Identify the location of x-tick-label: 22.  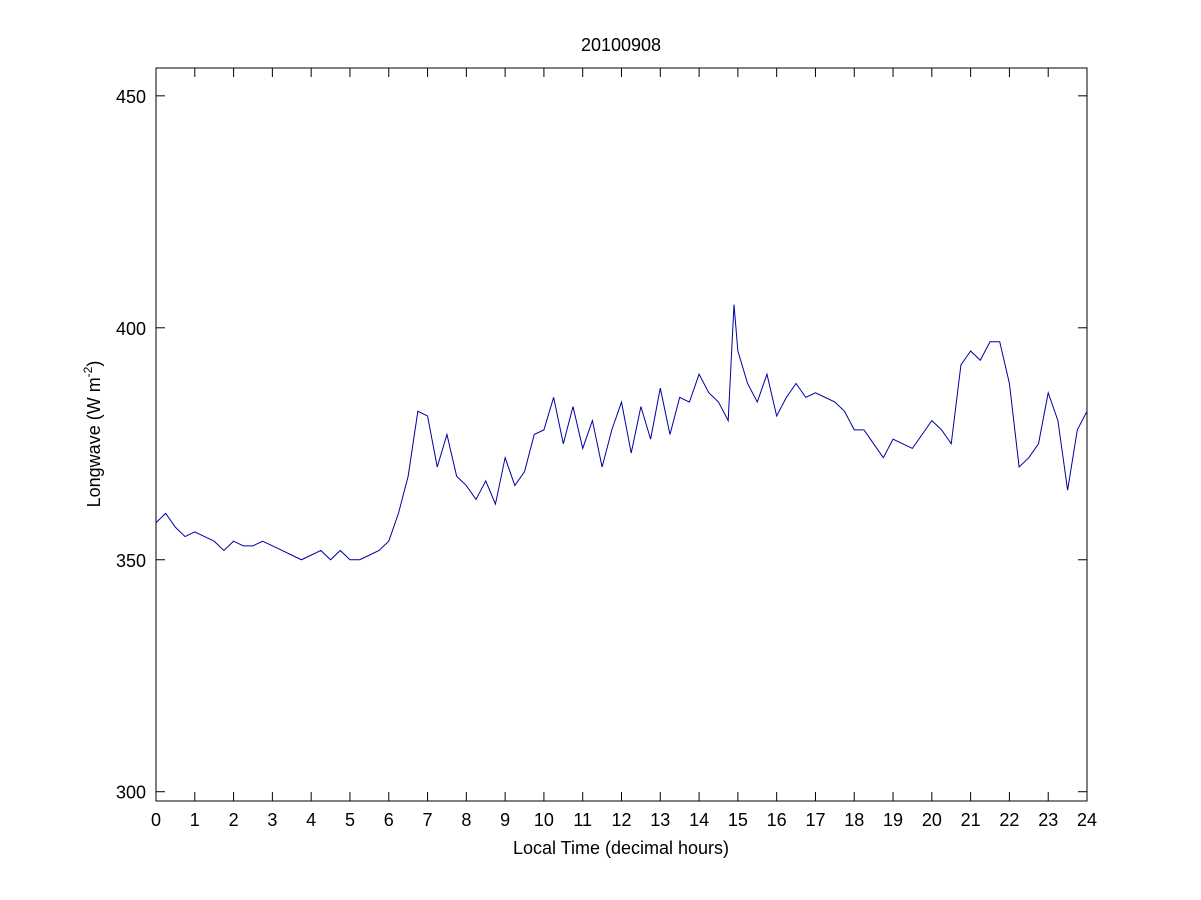
(1009, 820).